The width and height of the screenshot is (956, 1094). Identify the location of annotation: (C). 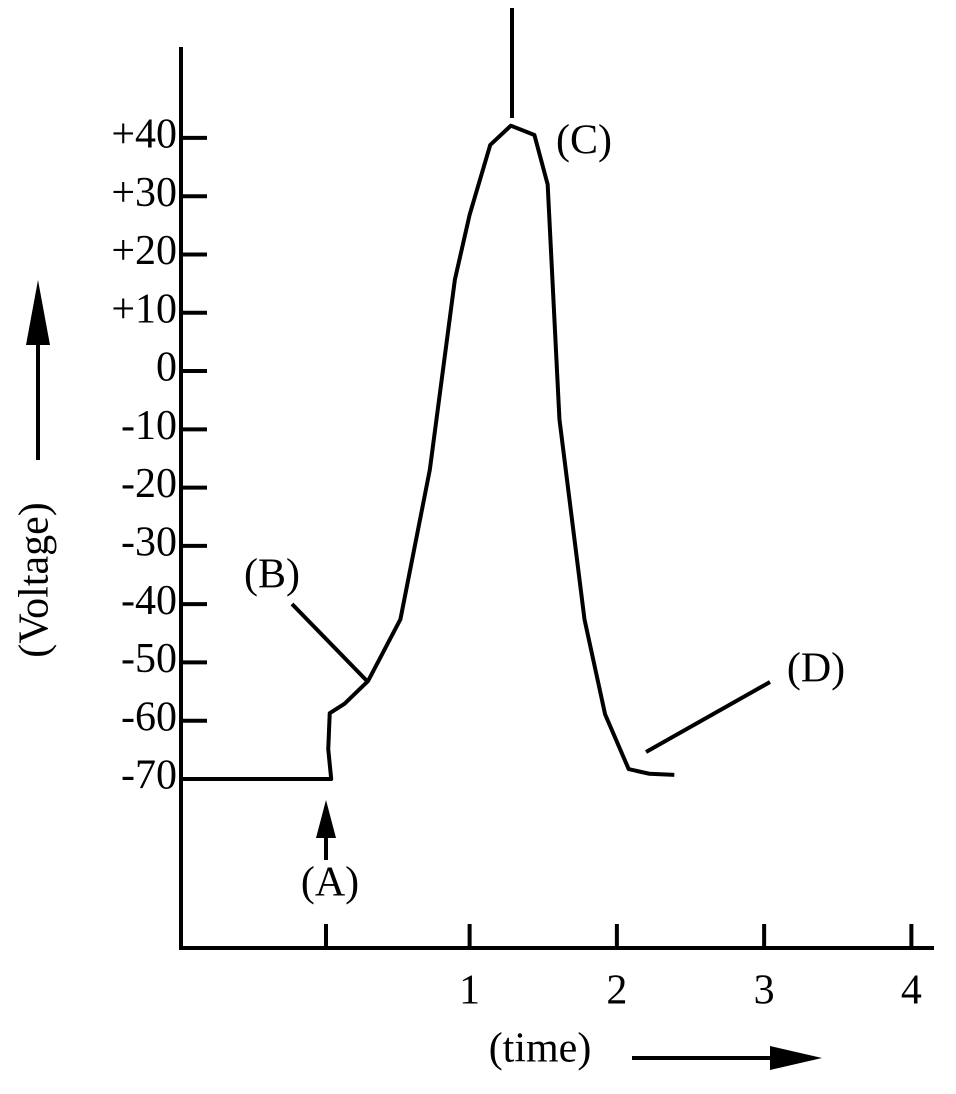
(584, 141).